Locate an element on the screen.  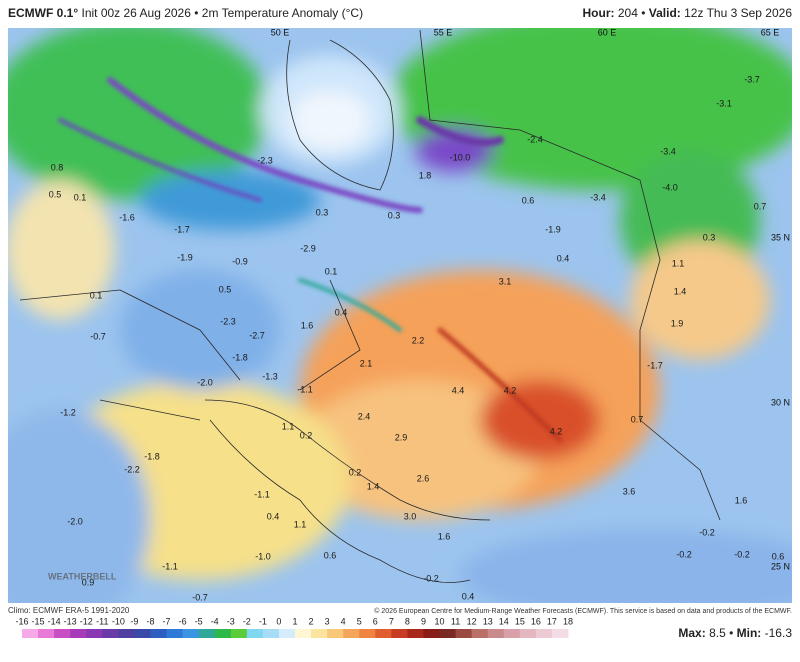
colorbar-tick: -9 is located at coordinates (134, 621).